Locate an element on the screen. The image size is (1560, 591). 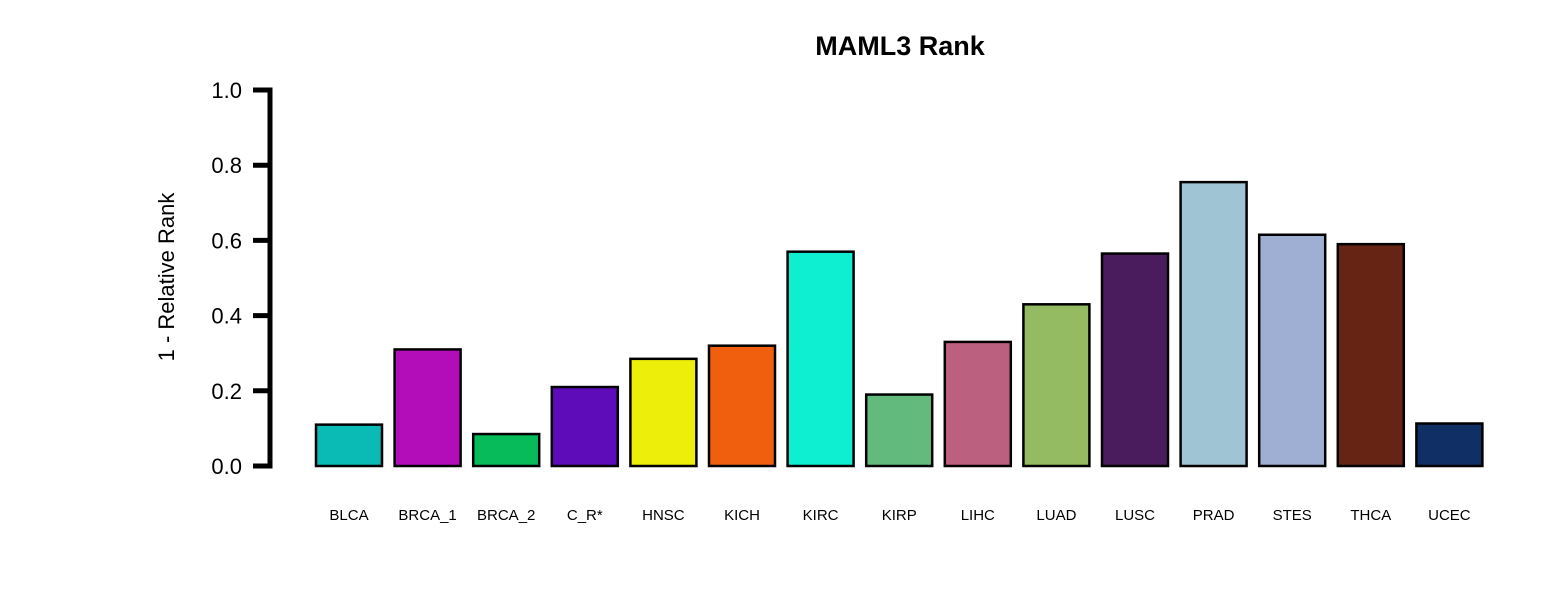
x-category-label: LUSC is located at coordinates (1135, 515).